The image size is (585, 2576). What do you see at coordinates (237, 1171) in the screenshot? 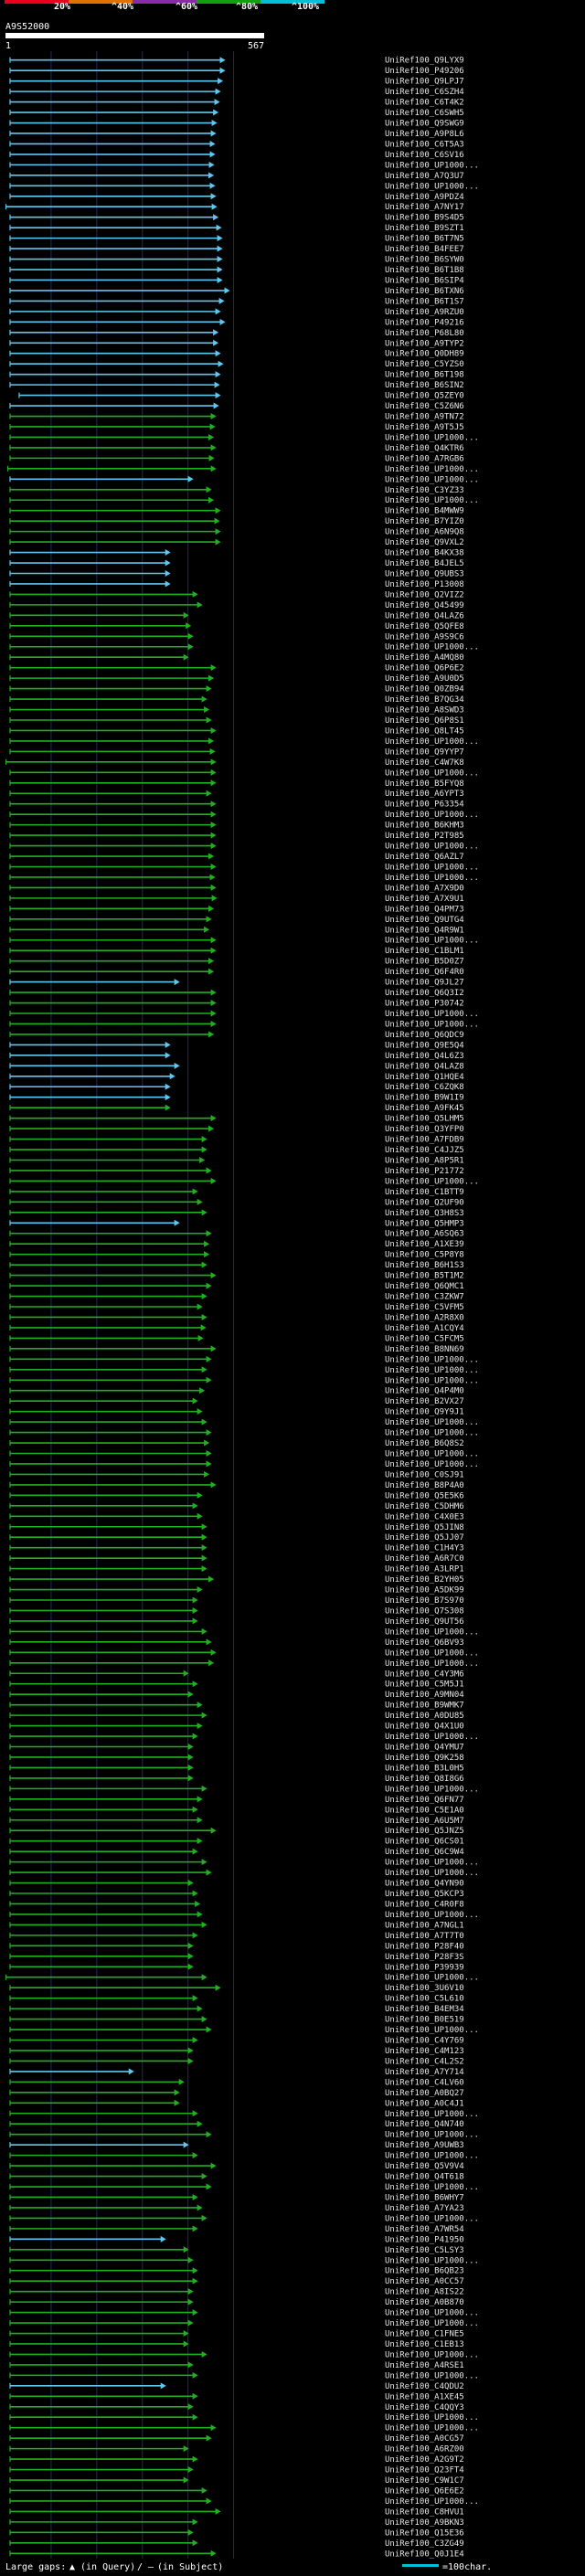
I see `hit-row: UniRef100_P21772` at bounding box center [237, 1171].